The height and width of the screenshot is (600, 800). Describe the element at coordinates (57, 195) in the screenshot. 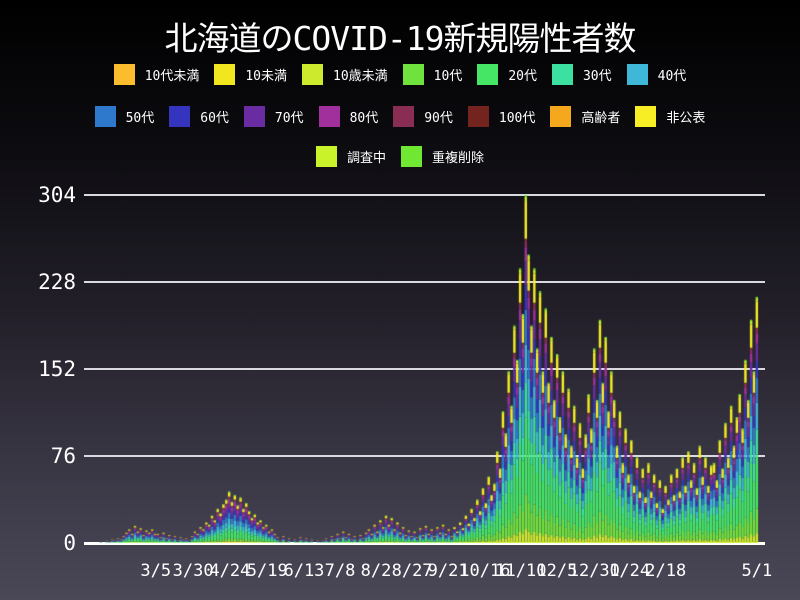

I see `y-tick-label-304: 304` at that location.